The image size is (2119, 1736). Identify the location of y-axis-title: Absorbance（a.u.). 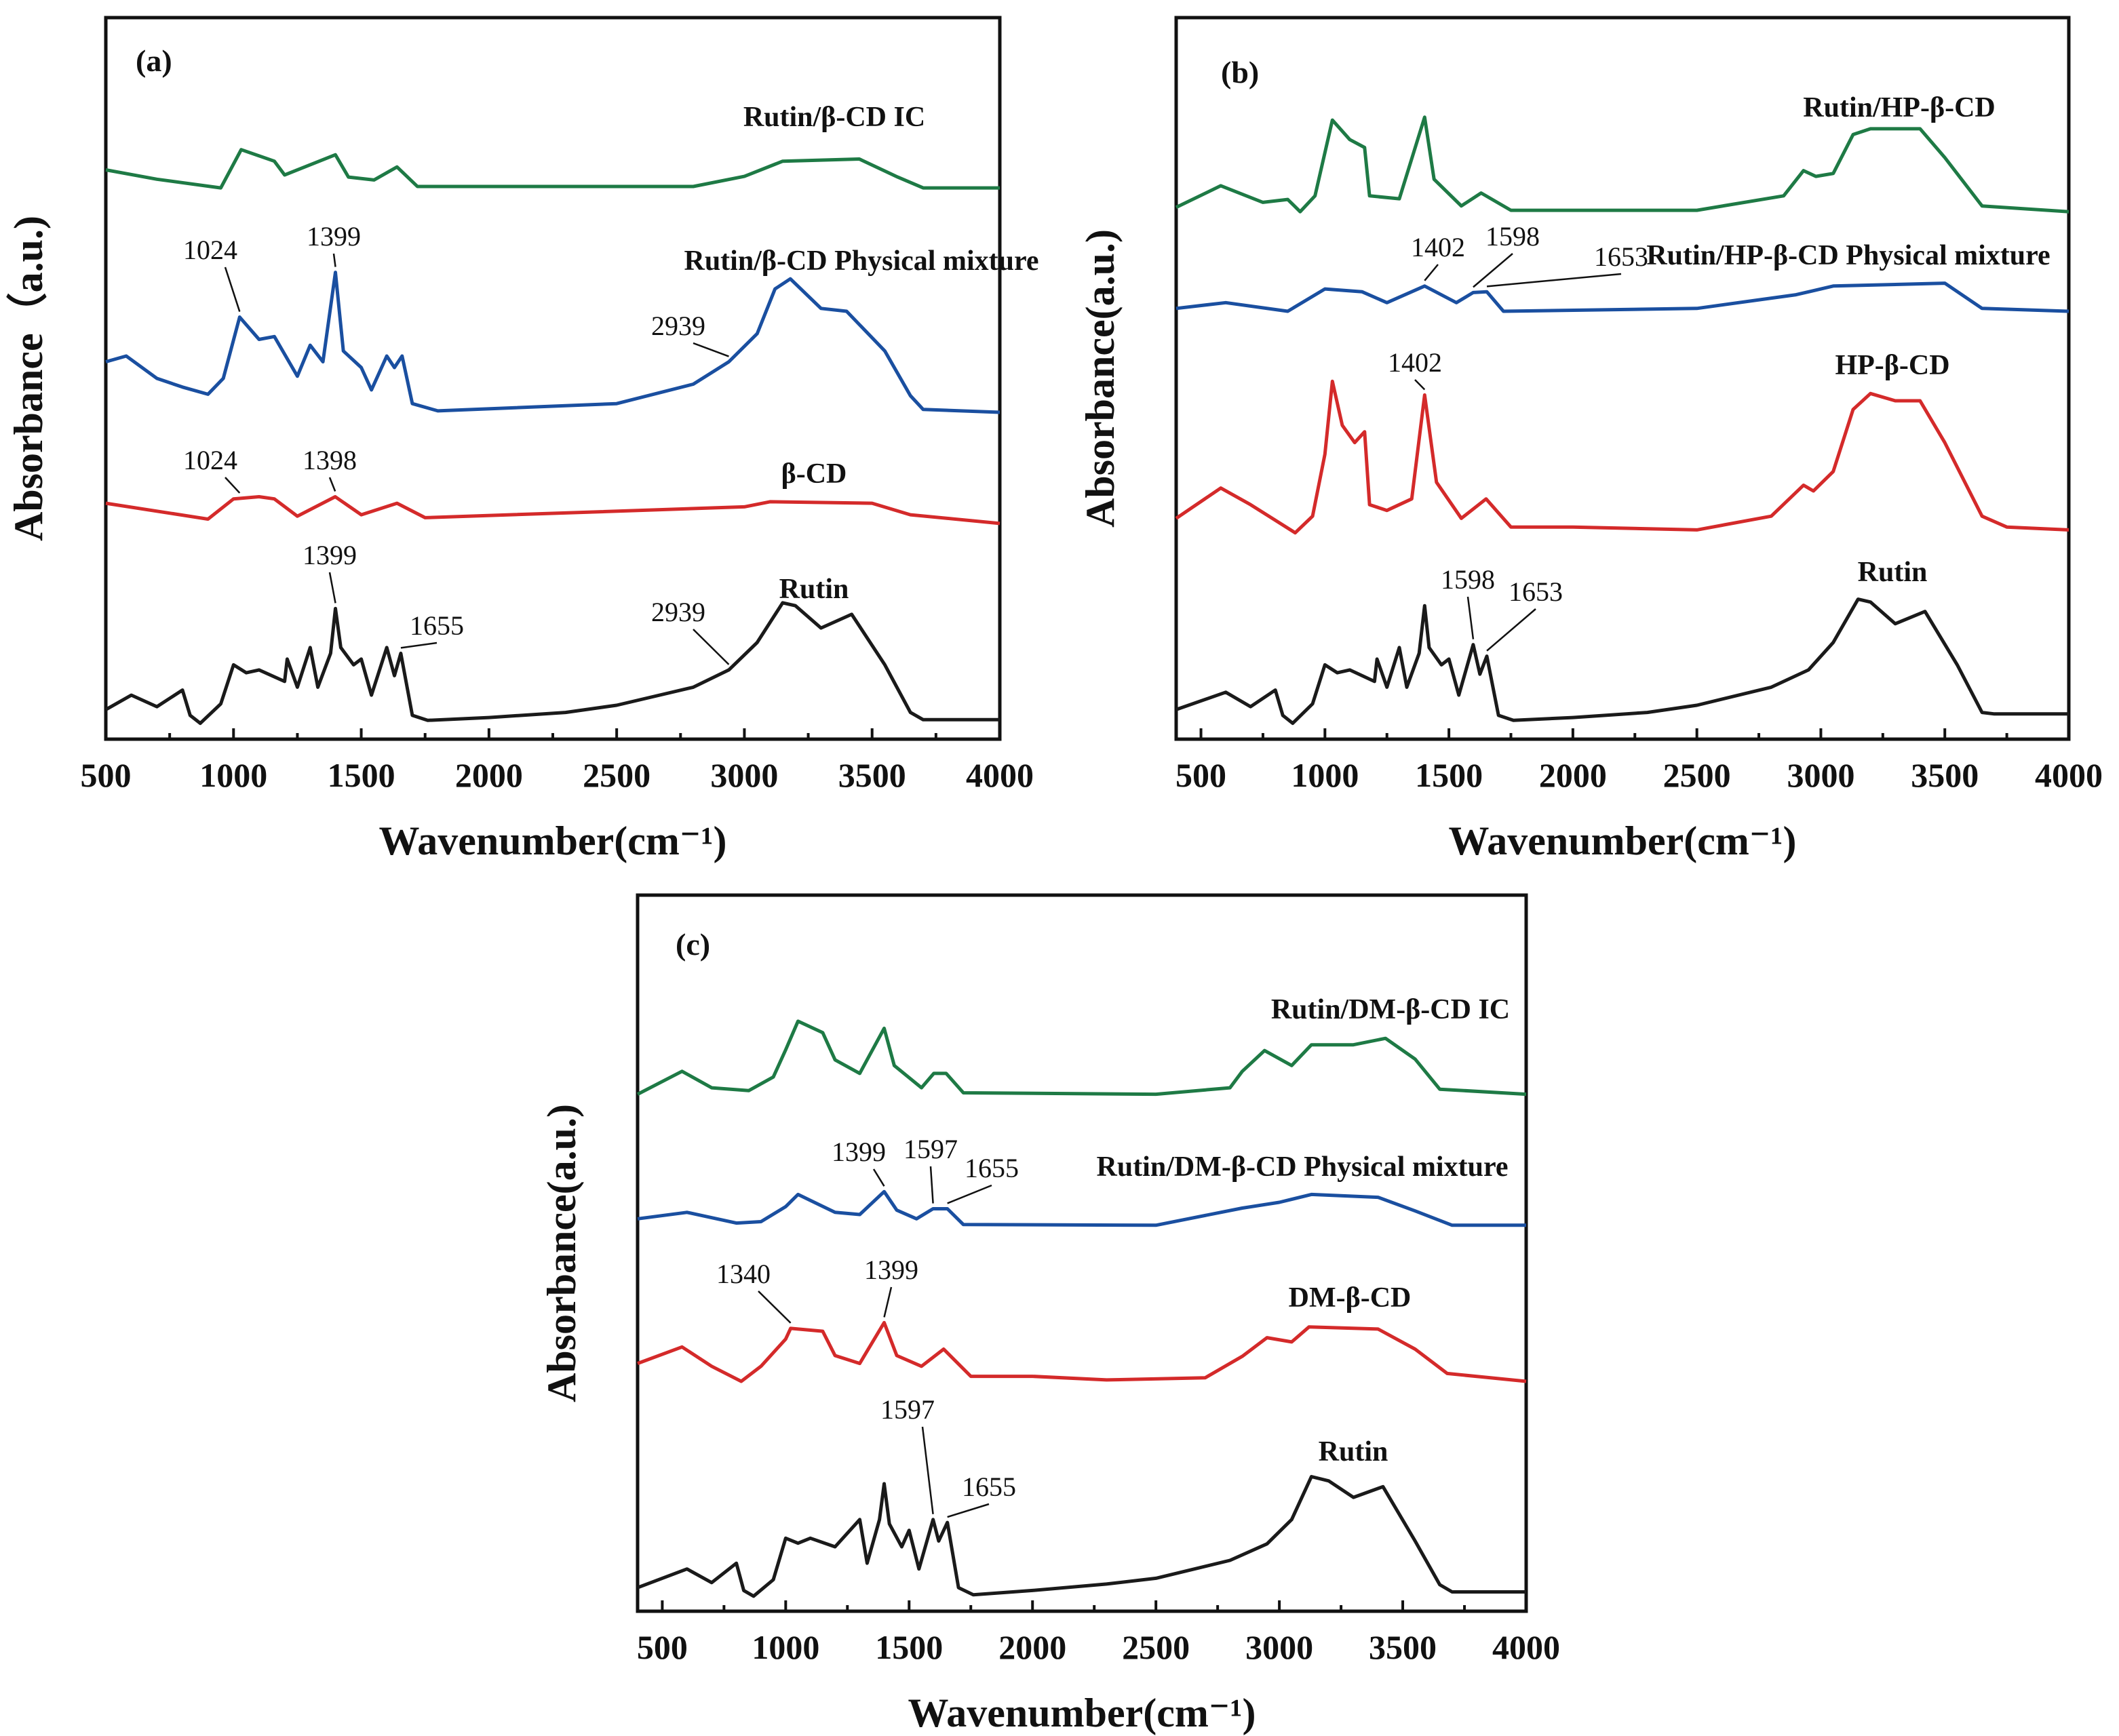
(28, 378).